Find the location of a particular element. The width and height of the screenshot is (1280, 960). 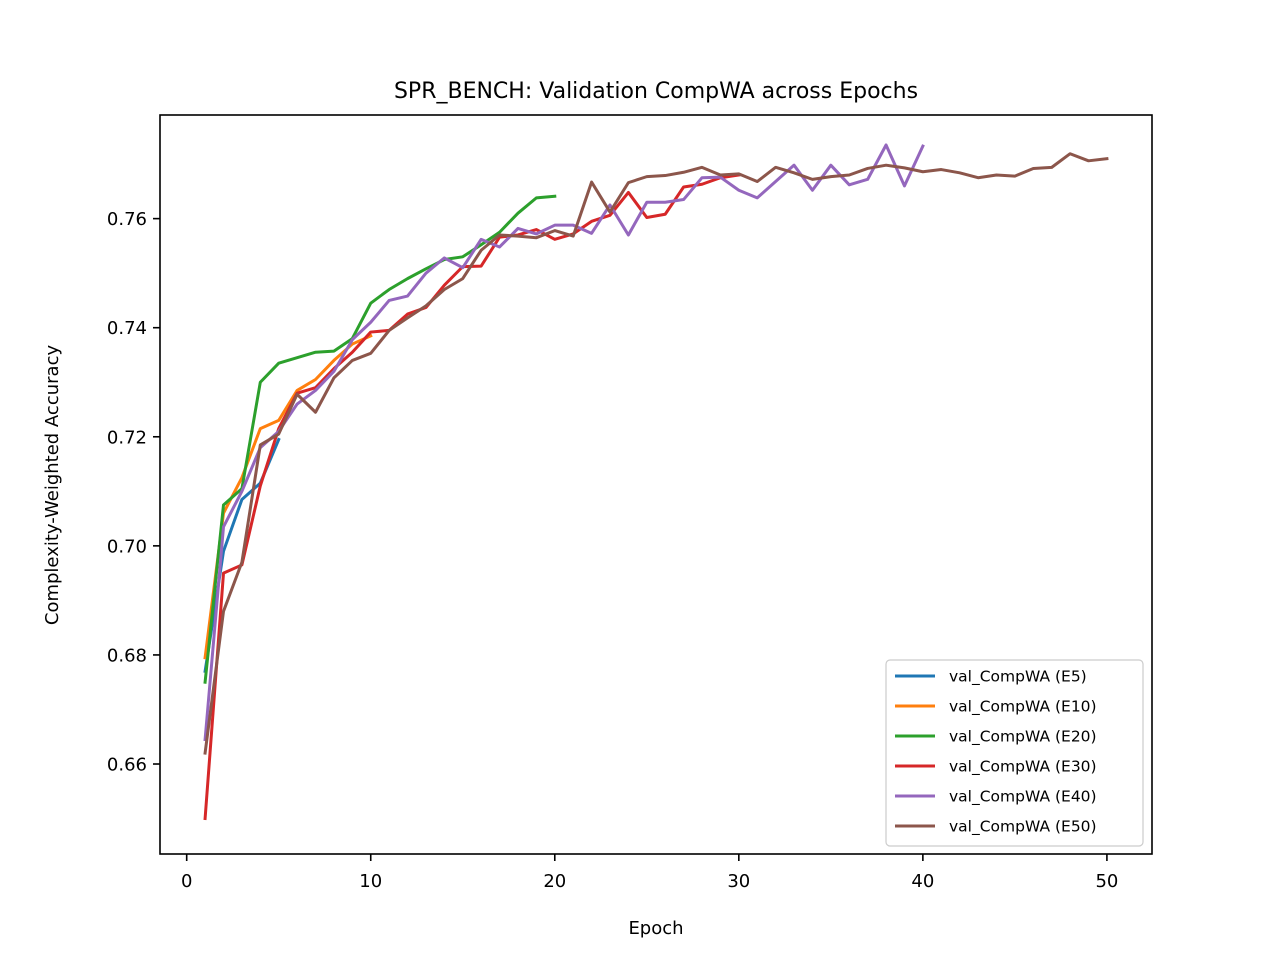

legend-entry-3: val_CompWA (E30) is located at coordinates (1023, 767).